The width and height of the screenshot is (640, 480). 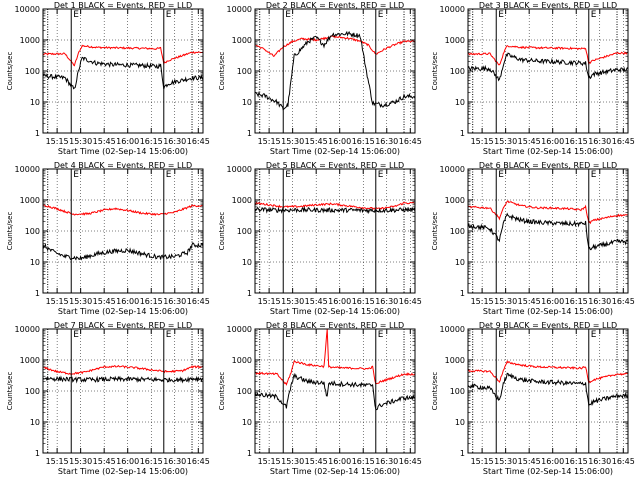 I want to click on panel-title: Det 2 BLACK = Events, RED = LLD, so click(x=335, y=5).